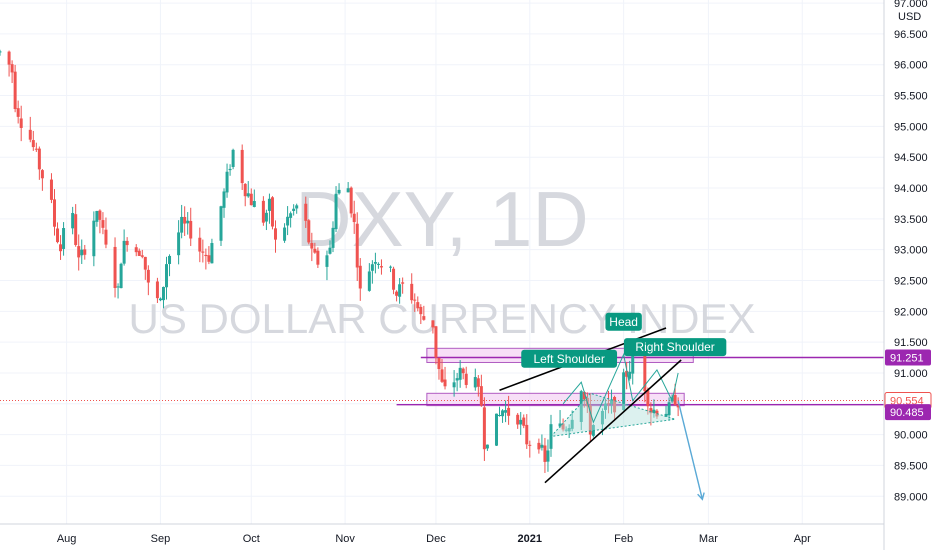 This screenshot has width=932, height=550. Describe the element at coordinates (620, 388) in the screenshot. I see `zigzag-line` at that location.